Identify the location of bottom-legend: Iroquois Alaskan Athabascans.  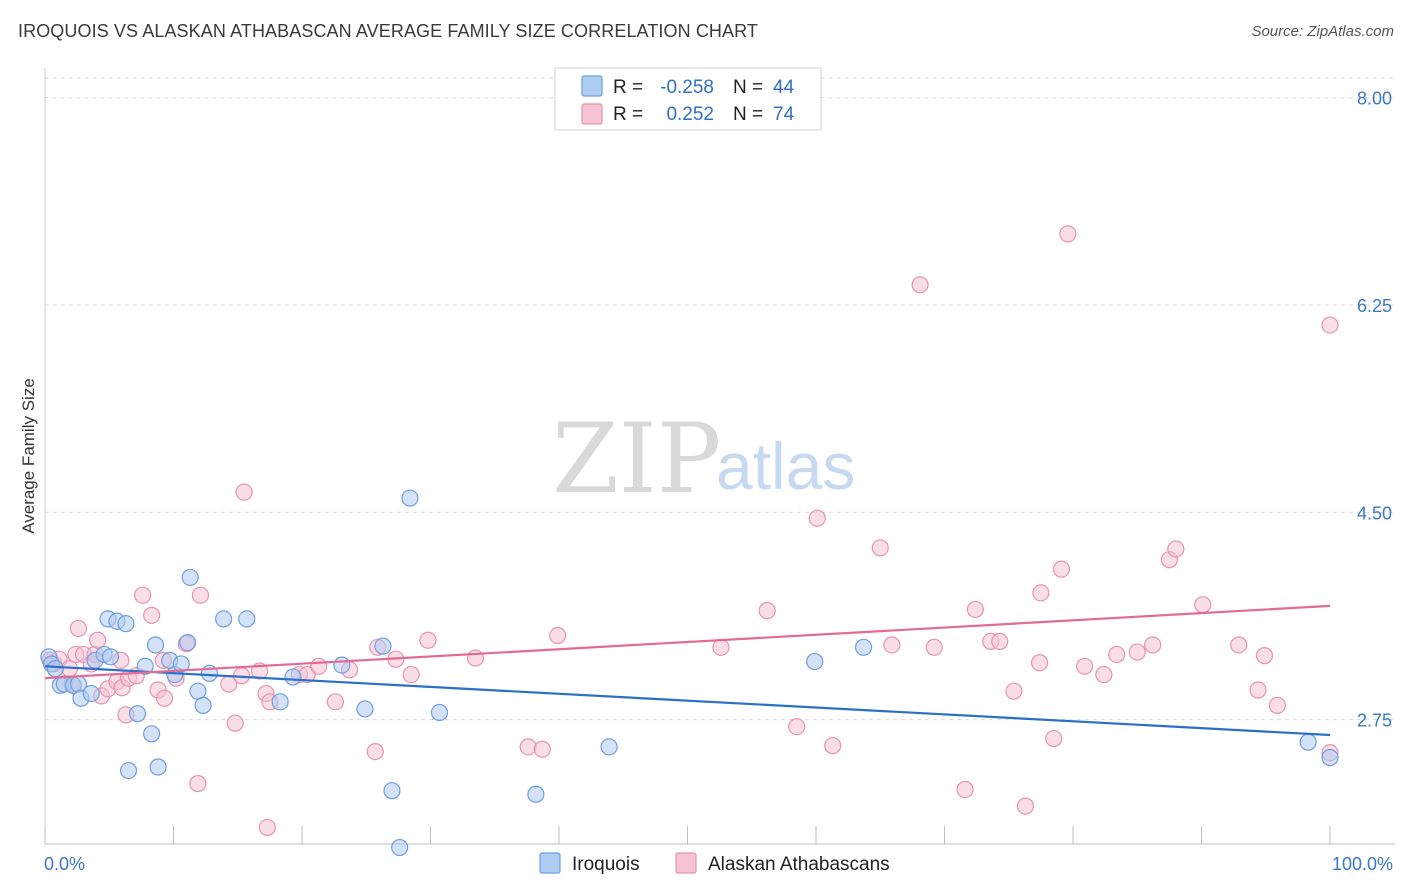
(714, 863).